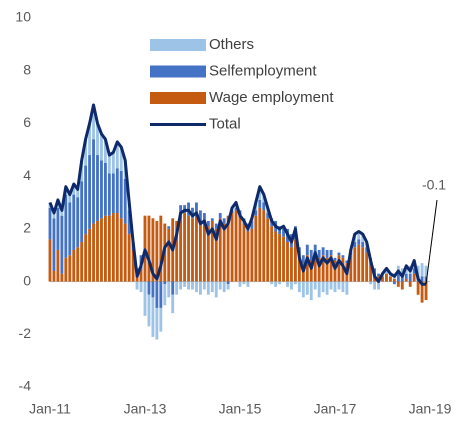  I want to click on legend-label: Wage employment, so click(271, 97).